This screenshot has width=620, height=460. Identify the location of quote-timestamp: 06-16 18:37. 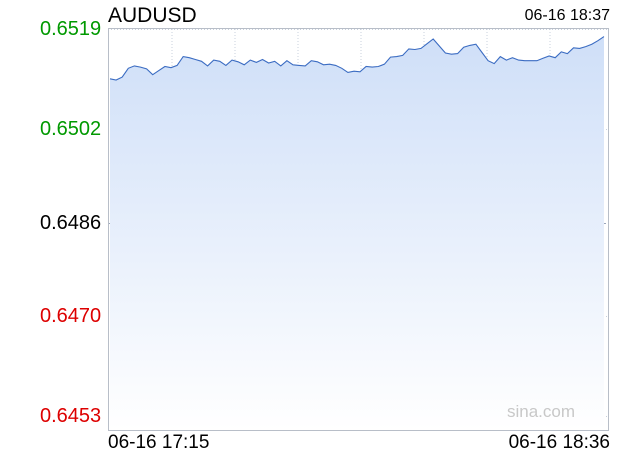
(567, 15).